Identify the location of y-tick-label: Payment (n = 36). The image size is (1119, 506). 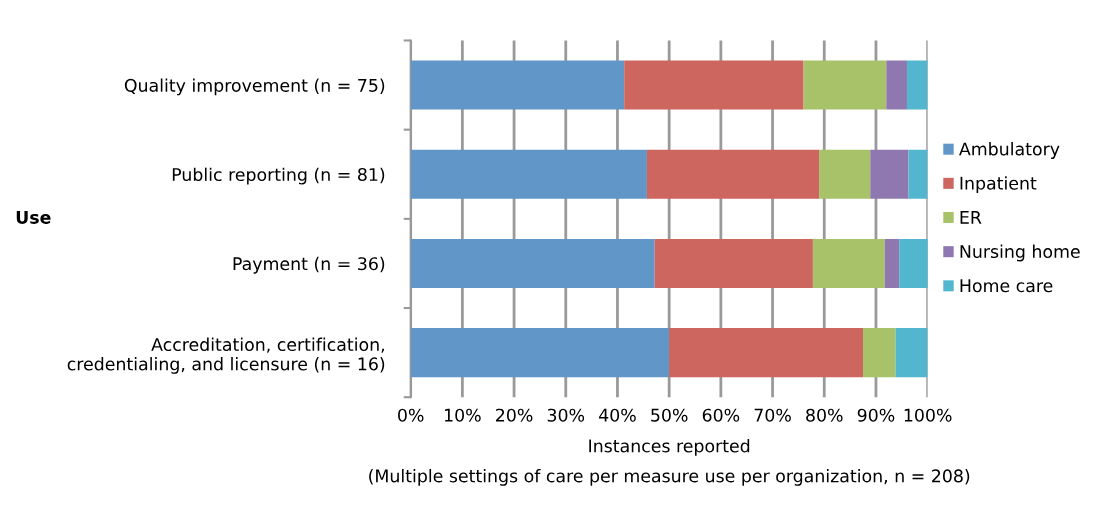
(309, 265).